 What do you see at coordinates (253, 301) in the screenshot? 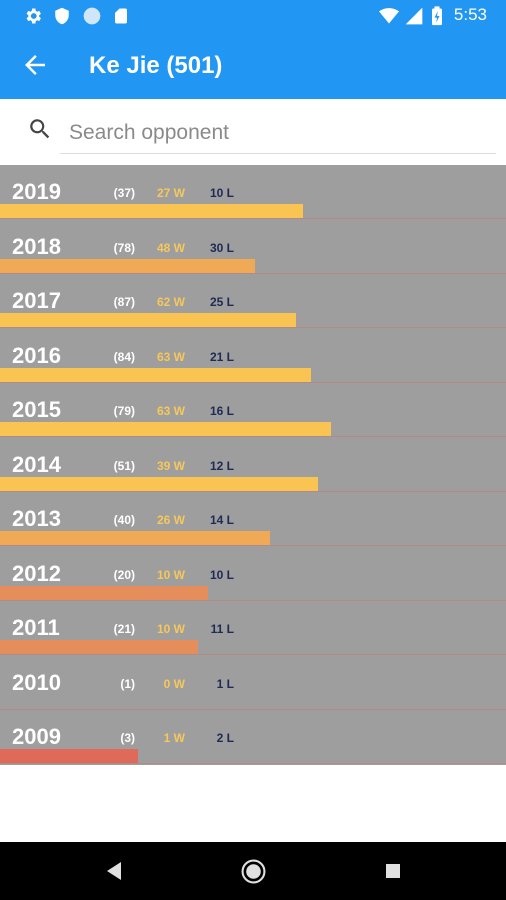
I see `year-row: 2017 (87) 62 W 25 L` at bounding box center [253, 301].